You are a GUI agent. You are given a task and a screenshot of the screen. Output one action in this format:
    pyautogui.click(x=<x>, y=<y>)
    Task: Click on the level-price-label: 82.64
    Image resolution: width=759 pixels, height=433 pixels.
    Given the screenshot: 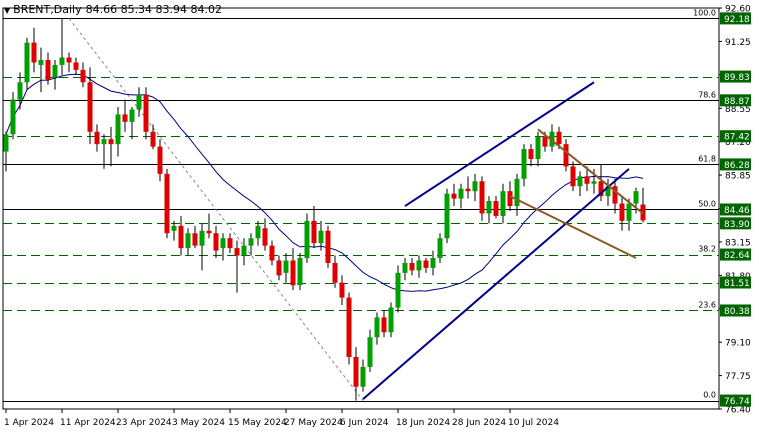 What is the action you would take?
    pyautogui.click(x=737, y=256)
    